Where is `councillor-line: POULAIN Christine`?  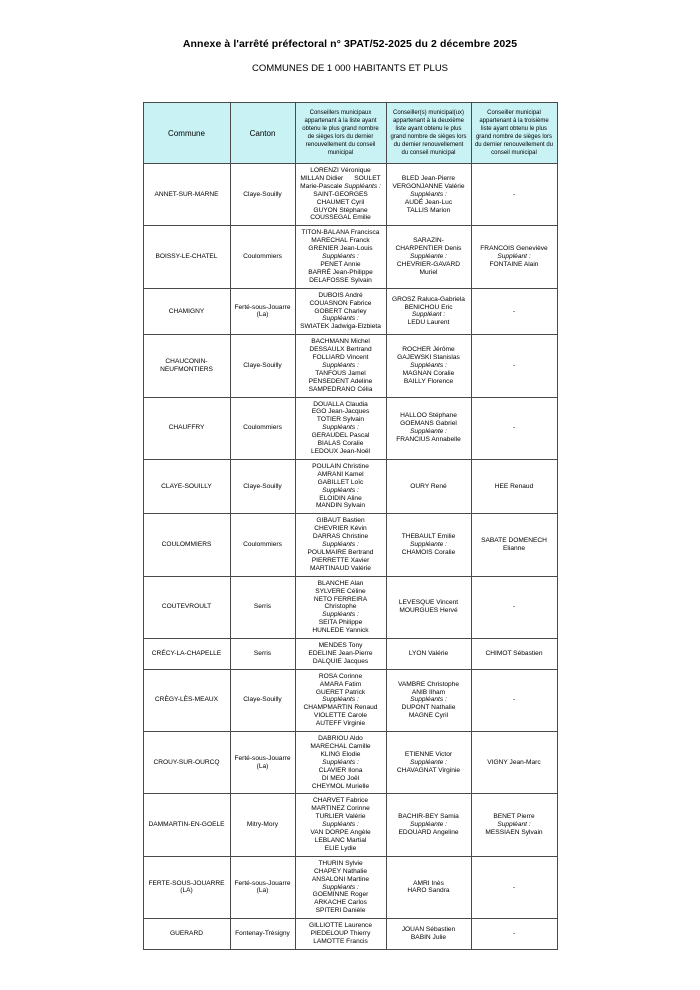 councillor-line: POULAIN Christine is located at coordinates (340, 466).